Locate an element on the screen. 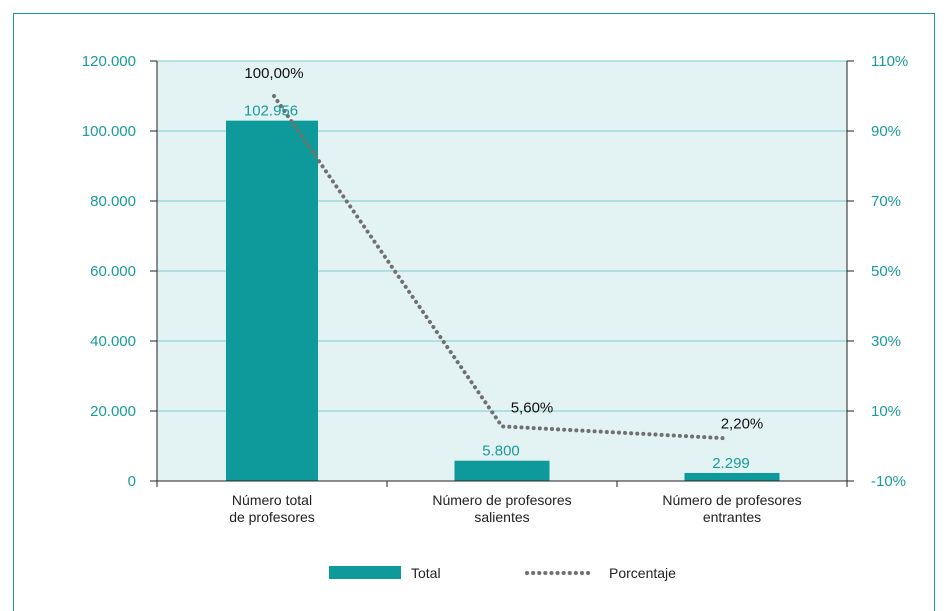 This screenshot has width=948, height=611. y-left-tick-label: 100.000 is located at coordinates (109, 131).